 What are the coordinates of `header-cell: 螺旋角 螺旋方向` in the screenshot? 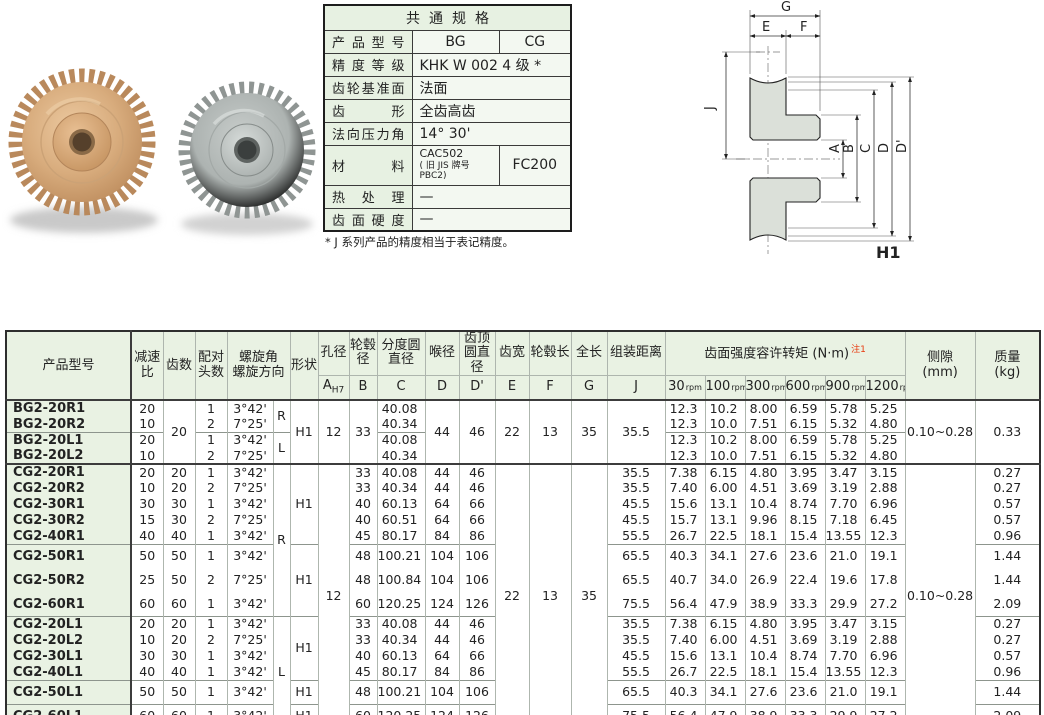 It's located at (258, 366).